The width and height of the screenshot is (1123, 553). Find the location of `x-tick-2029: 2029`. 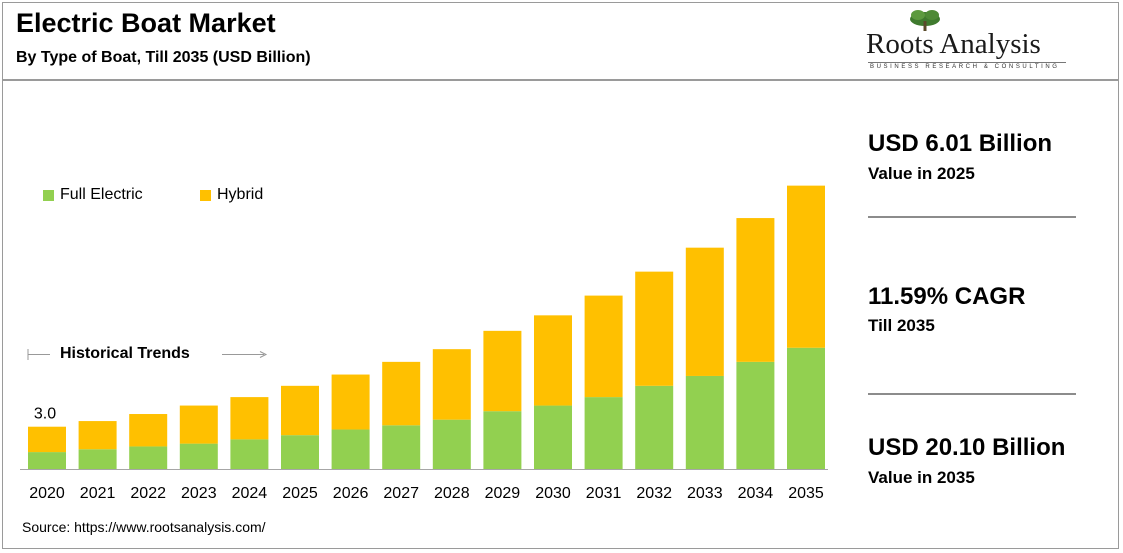

x-tick-2029: 2029 is located at coordinates (503, 493).